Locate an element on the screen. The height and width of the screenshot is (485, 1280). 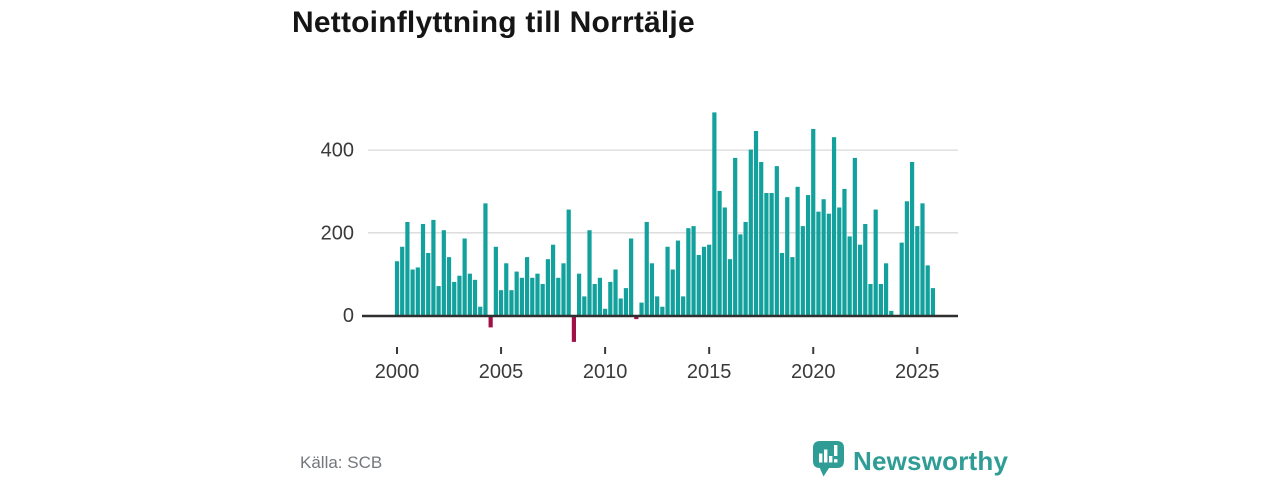
x-tick-label-2010: 2010 is located at coordinates (605, 372).